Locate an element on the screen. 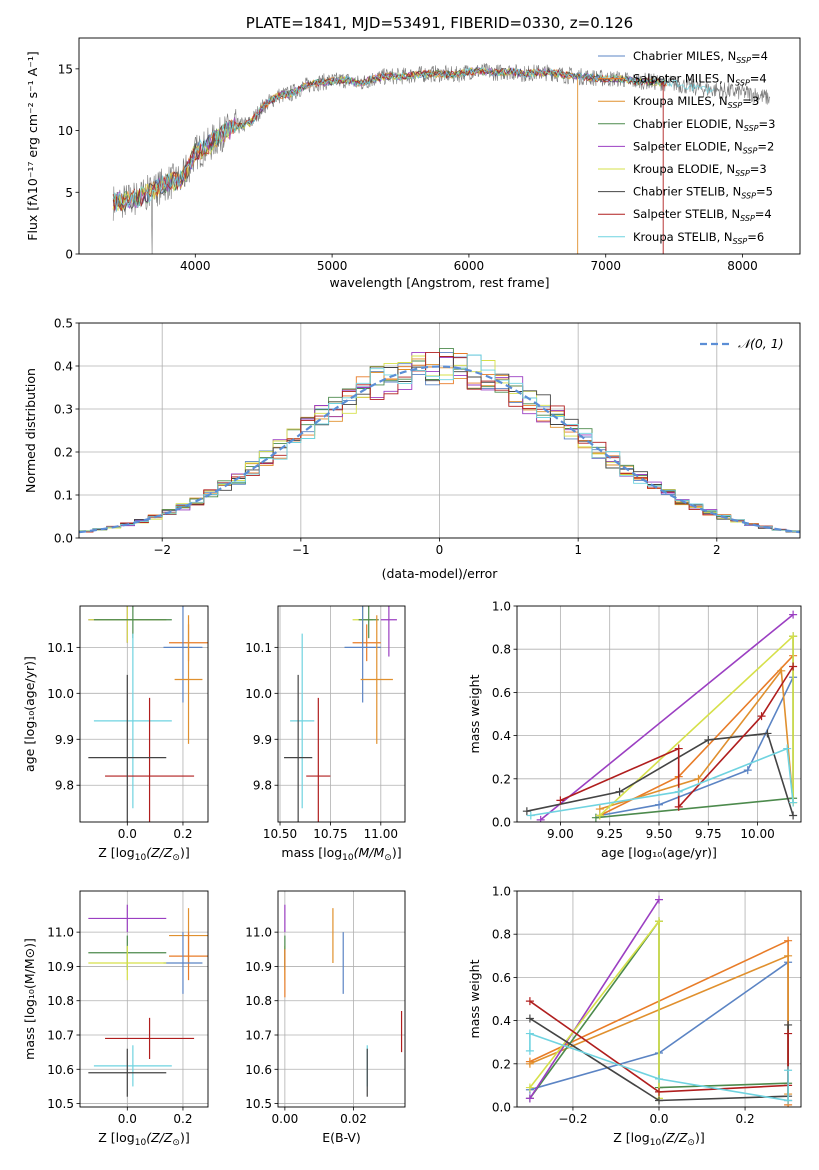  age-mass-ytick-label: 9.9 is located at coordinates (262, 740).